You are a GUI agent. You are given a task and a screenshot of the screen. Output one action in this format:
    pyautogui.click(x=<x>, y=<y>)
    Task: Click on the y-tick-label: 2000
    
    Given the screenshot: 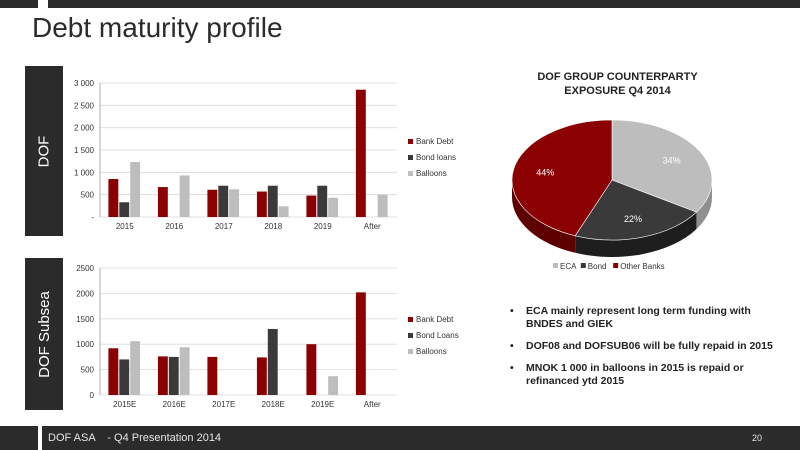 What is the action you would take?
    pyautogui.click(x=85, y=293)
    